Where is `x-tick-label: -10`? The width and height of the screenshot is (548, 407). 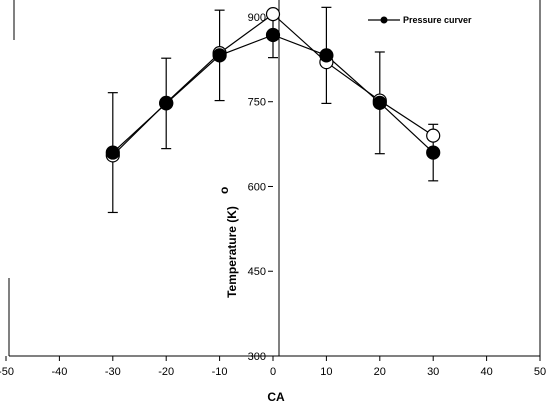
x-tick-label: -10 is located at coordinates (220, 372).